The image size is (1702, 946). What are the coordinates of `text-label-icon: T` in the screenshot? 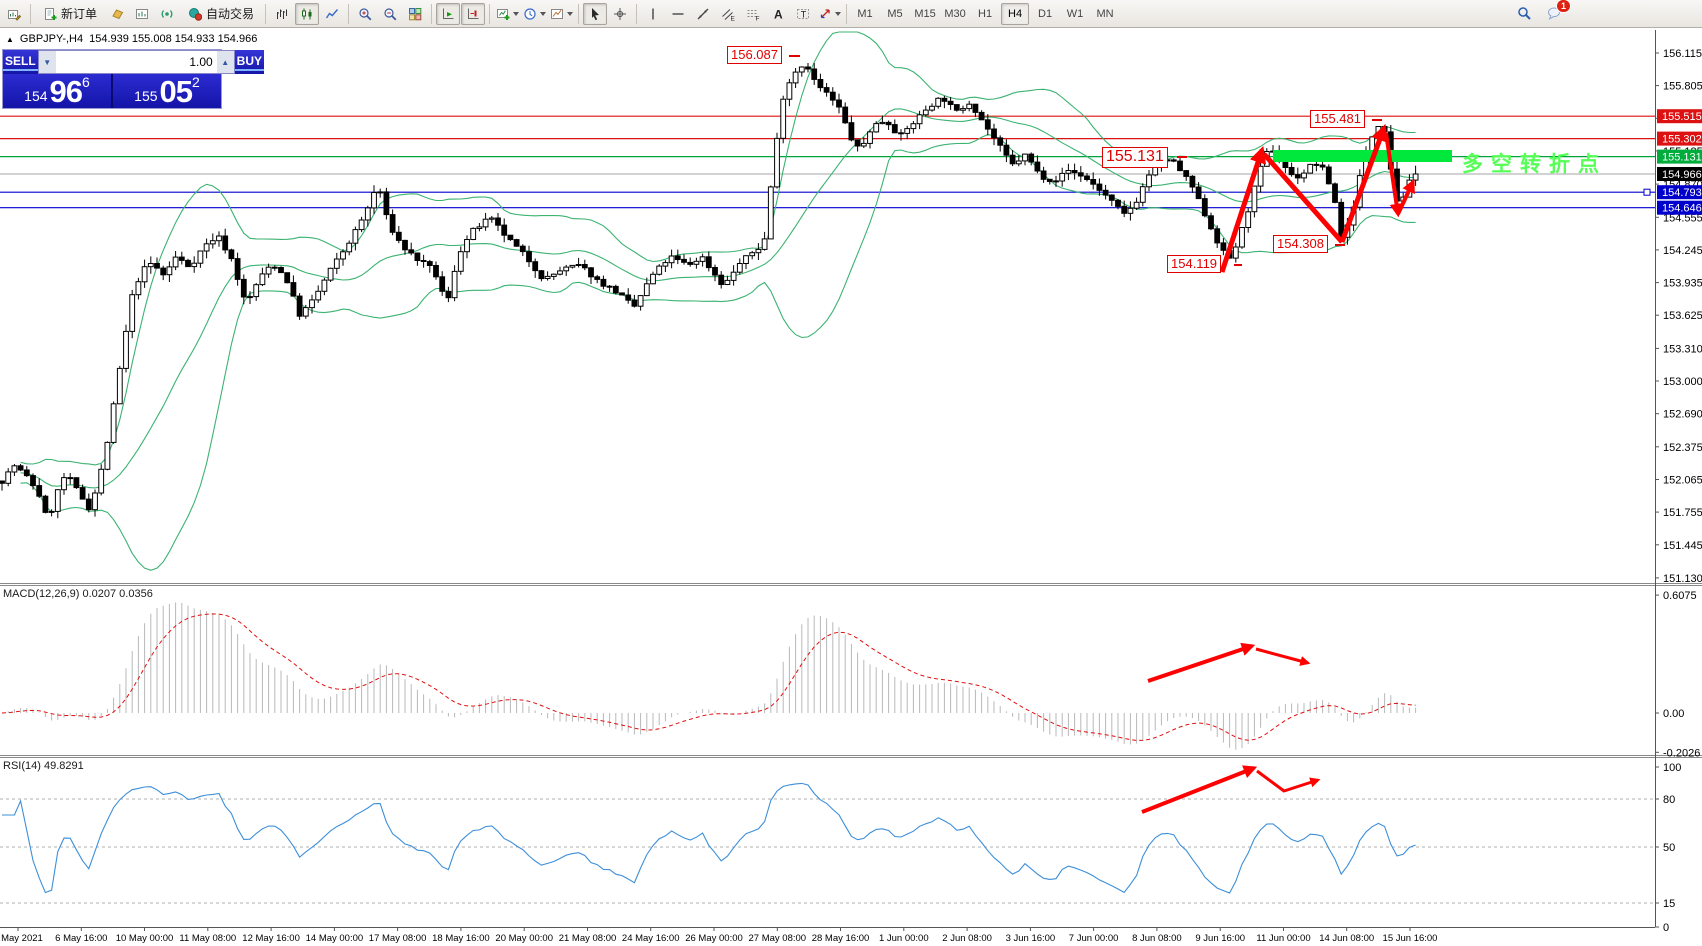 It's located at (803, 13).